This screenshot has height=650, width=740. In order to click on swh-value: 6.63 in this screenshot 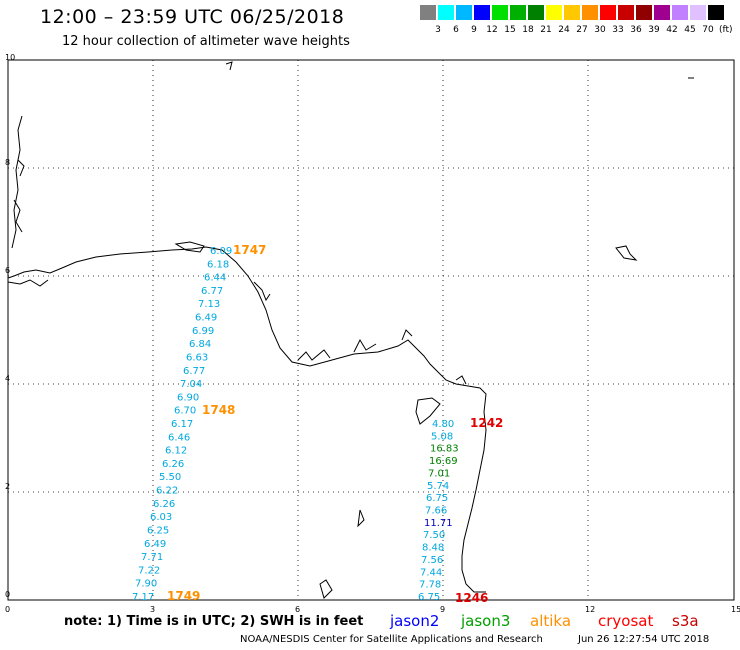, I will do `click(197, 358)`.